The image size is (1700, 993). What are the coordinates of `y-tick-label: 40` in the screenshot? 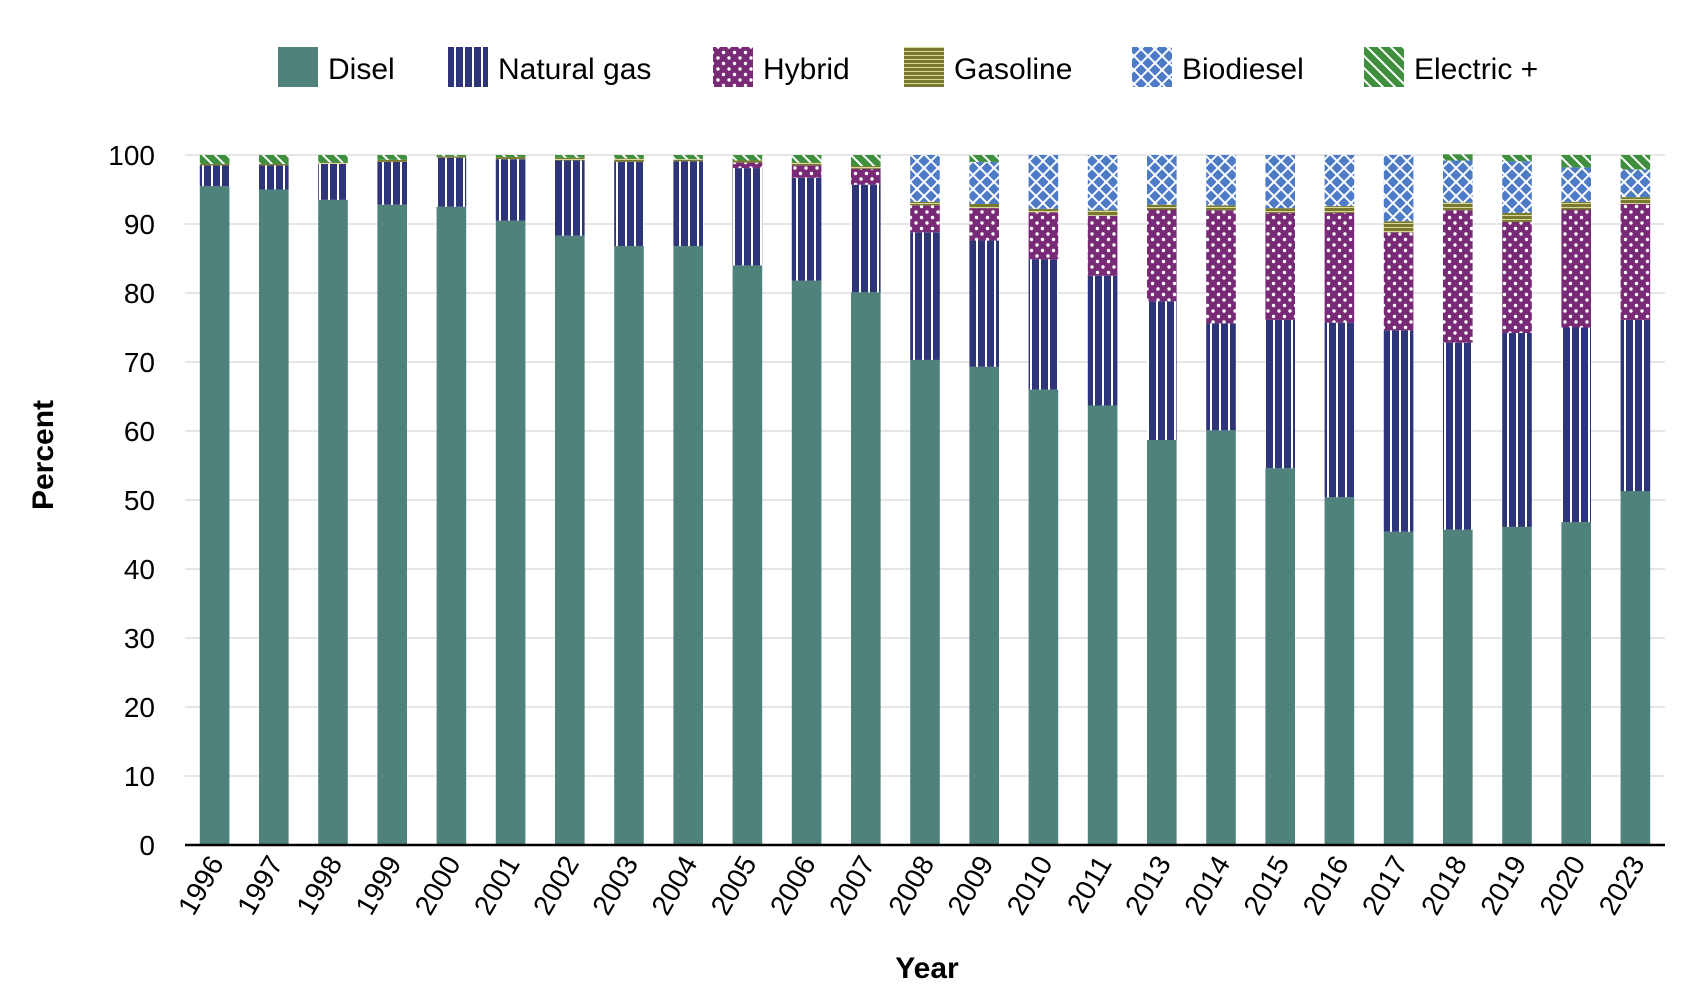 It's located at (139, 569).